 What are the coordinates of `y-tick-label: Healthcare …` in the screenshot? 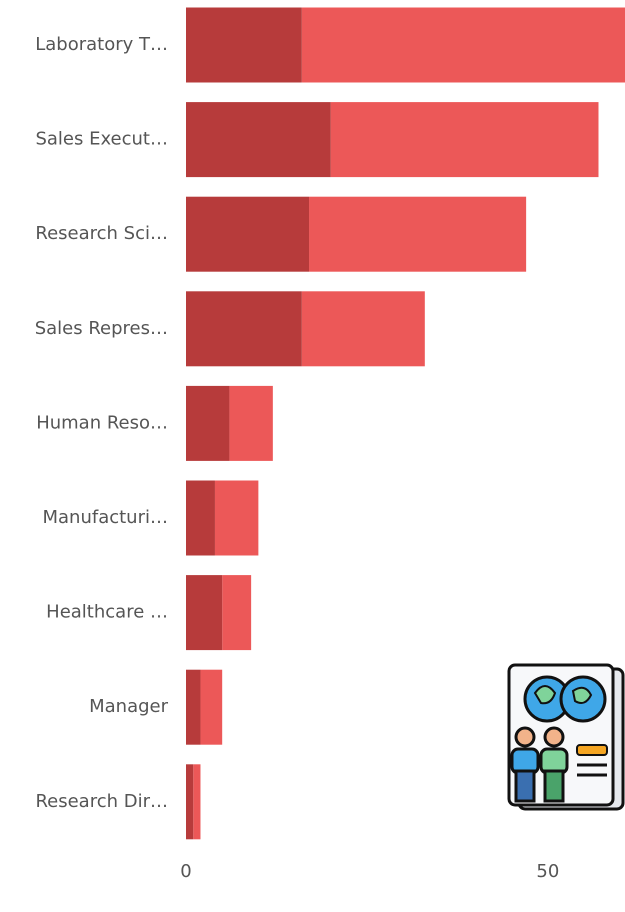 It's located at (107, 612).